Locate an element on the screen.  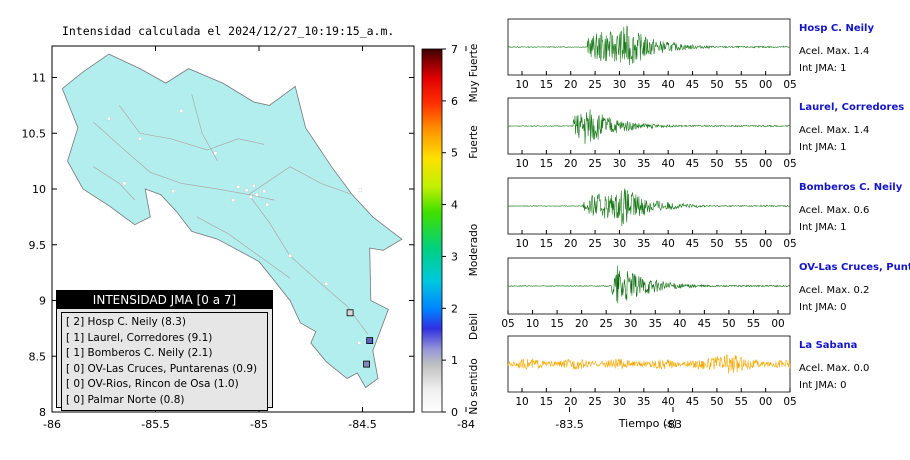
colorbar-tick-label: 5 is located at coordinates (454, 153).